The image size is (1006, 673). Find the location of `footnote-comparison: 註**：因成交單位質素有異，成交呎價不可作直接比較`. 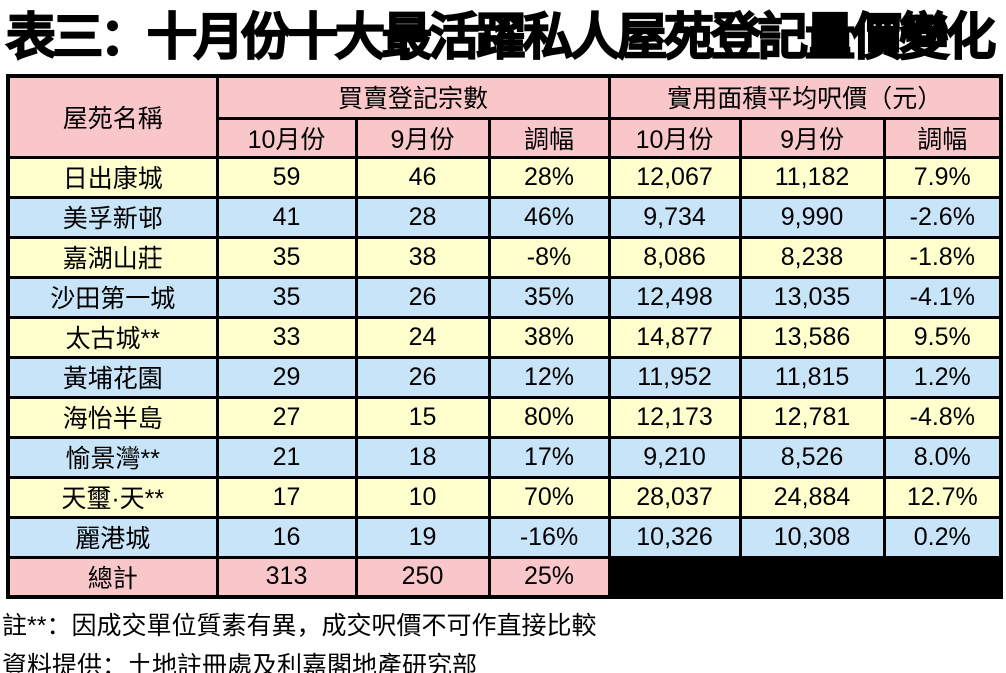

footnote-comparison: 註**：因成交單位質素有異，成交呎價不可作直接比較 is located at coordinates (299, 626).